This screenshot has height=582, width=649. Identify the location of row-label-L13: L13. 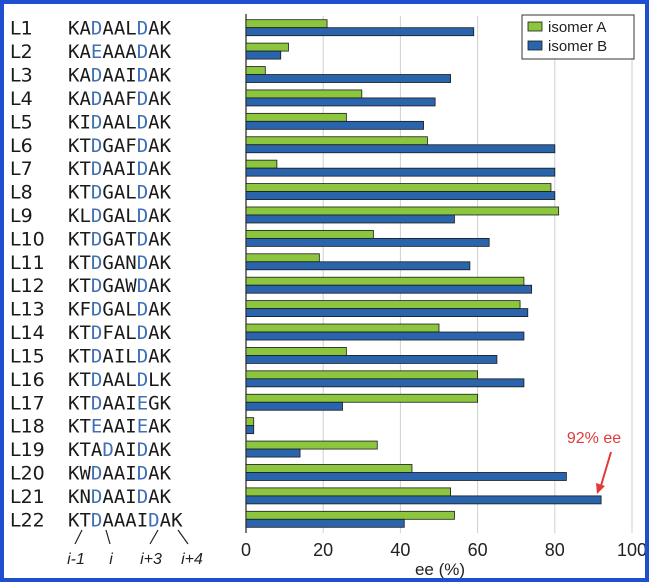
(27, 310).